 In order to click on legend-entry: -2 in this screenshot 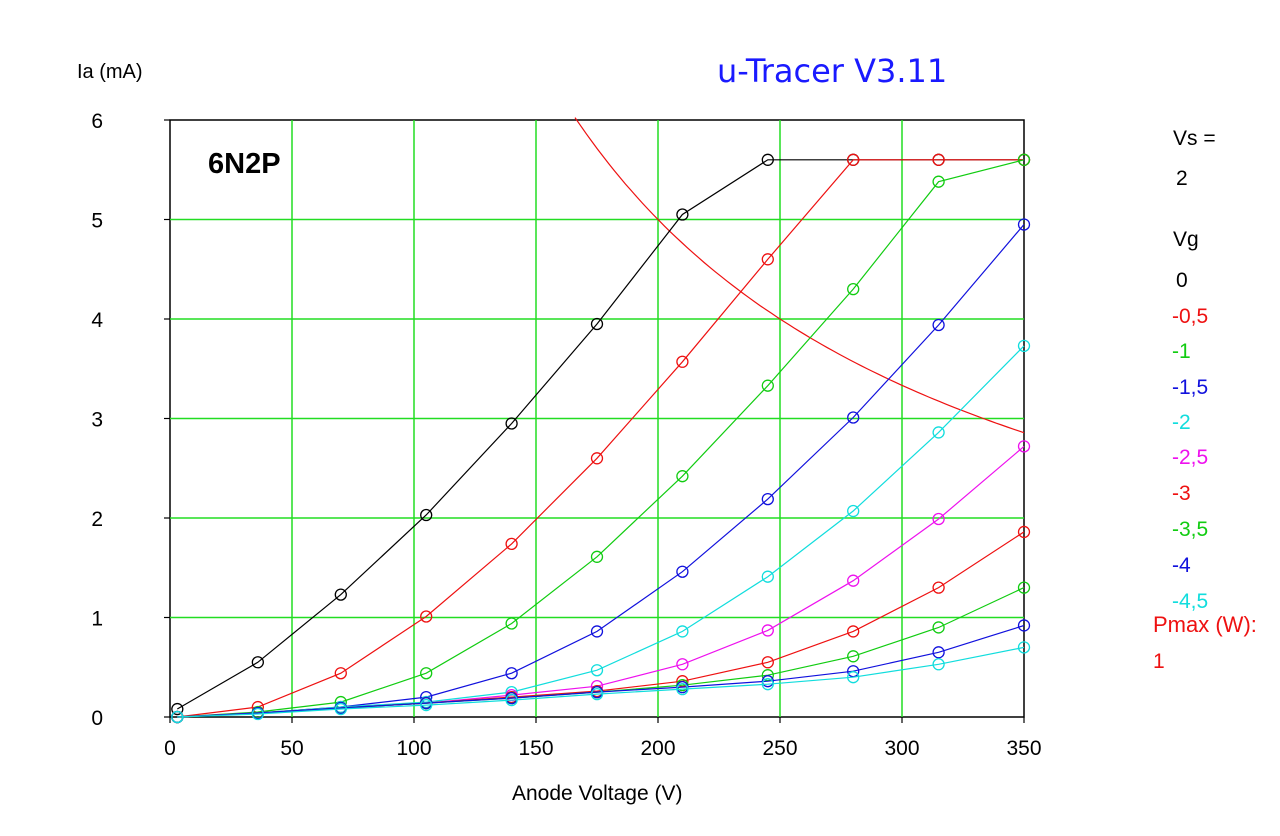, I will do `click(1181, 422)`.